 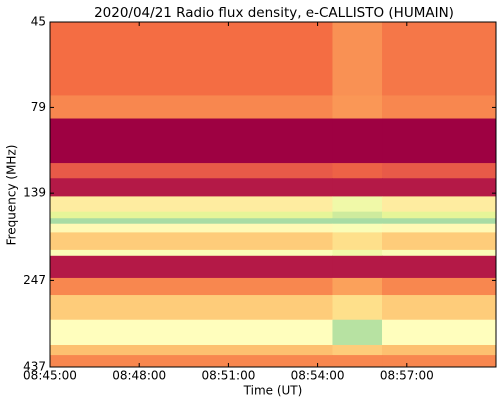 What do you see at coordinates (34, 280) in the screenshot?
I see `y-tick-label: 247` at bounding box center [34, 280].